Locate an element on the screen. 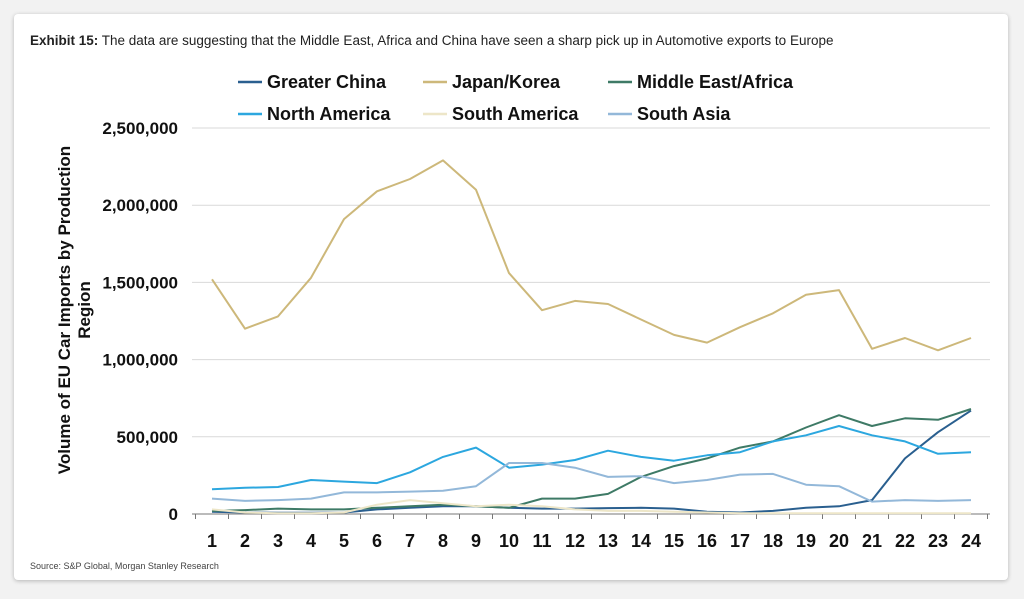 Image resolution: width=1024 pixels, height=599 pixels. series-line-north-america is located at coordinates (591, 458).